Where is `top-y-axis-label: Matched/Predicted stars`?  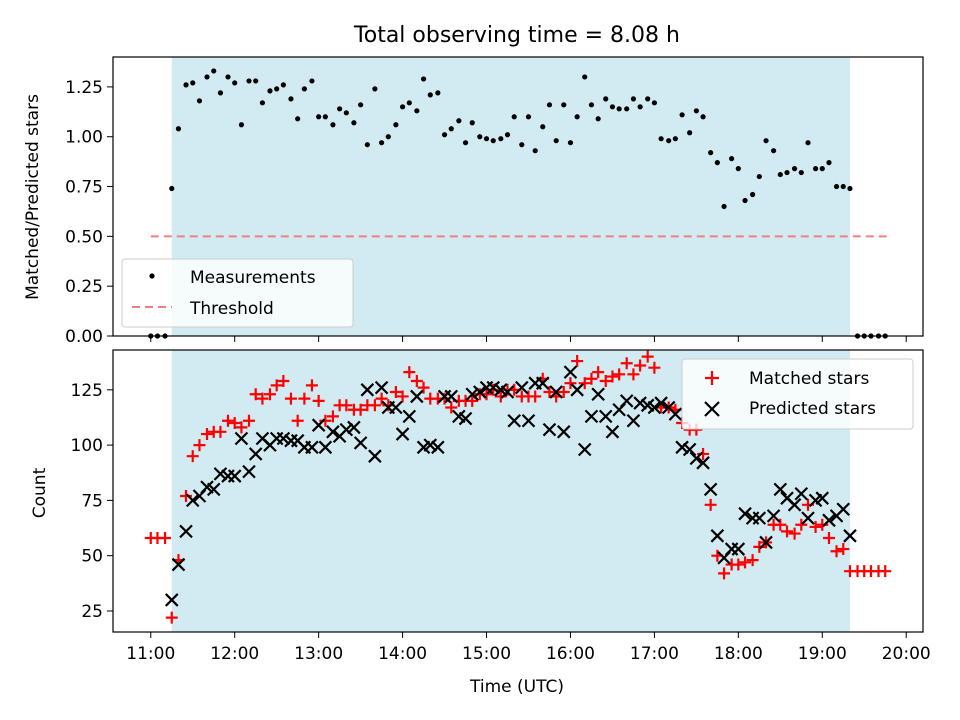 top-y-axis-label: Matched/Predicted stars is located at coordinates (33, 197).